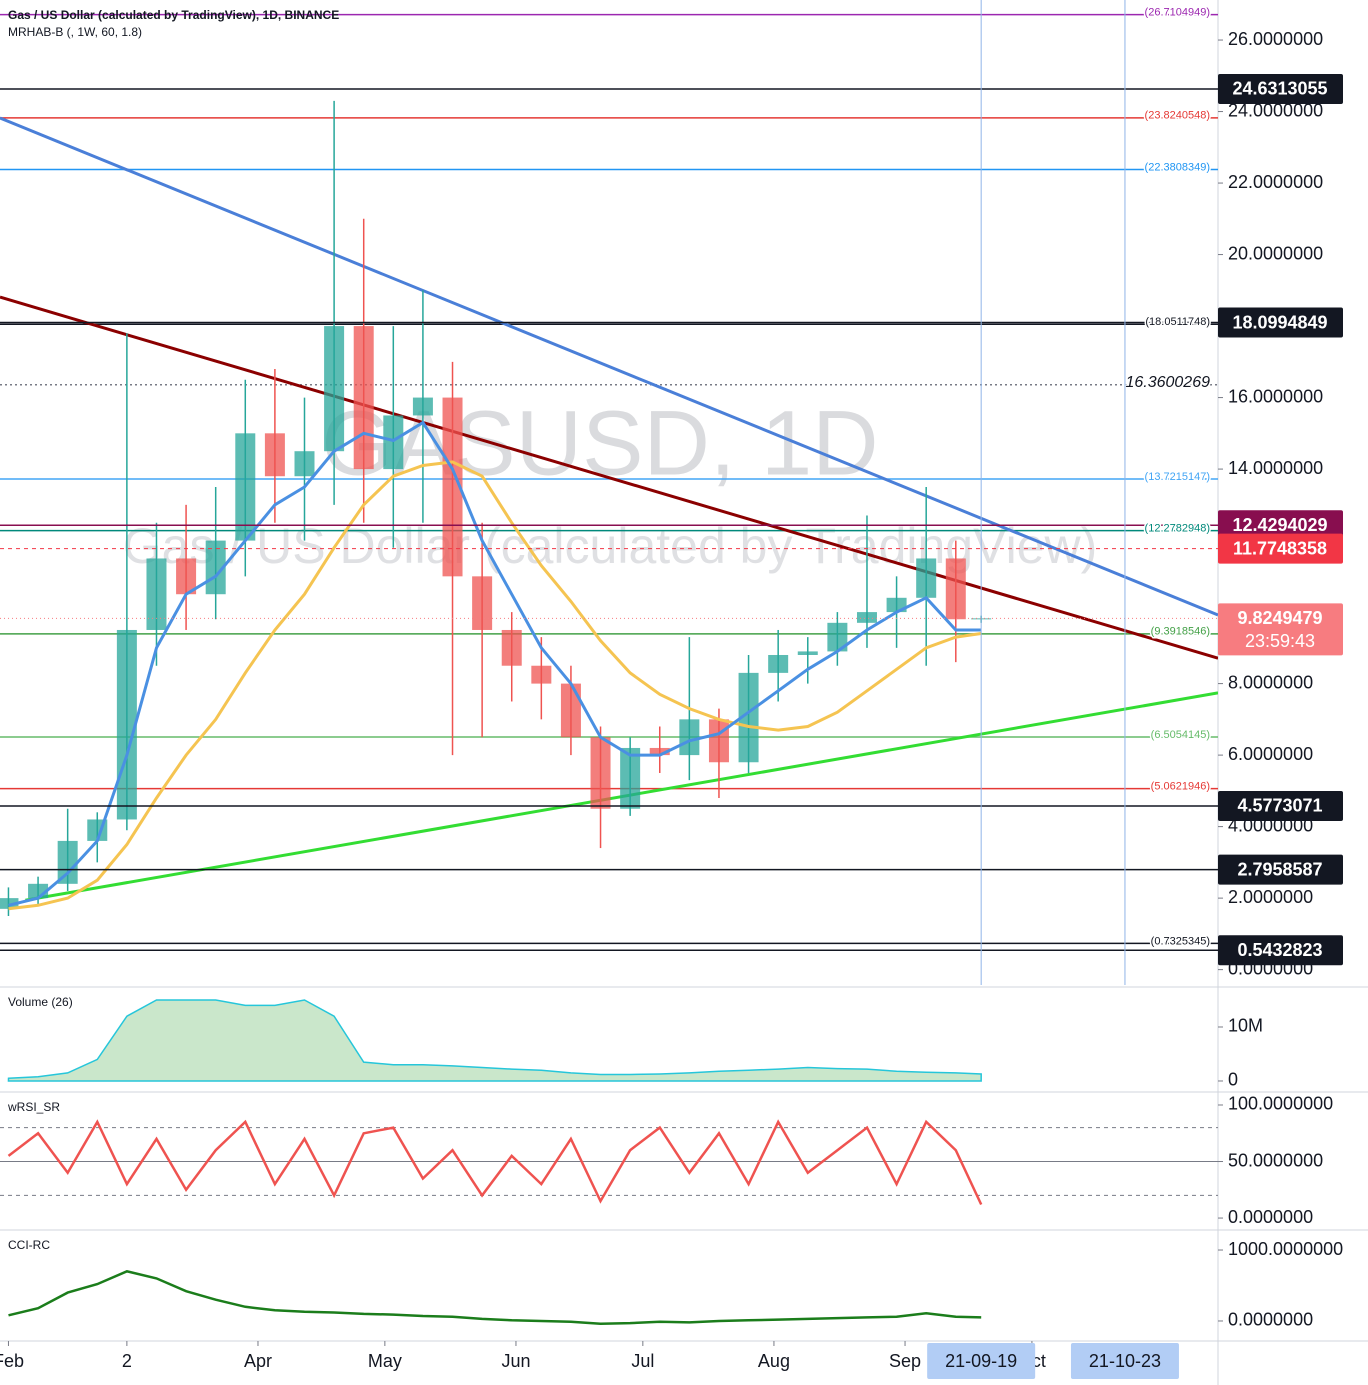 The width and height of the screenshot is (1368, 1385). Describe the element at coordinates (642, 1361) in the screenshot. I see `x-tick-label: Jul` at that location.